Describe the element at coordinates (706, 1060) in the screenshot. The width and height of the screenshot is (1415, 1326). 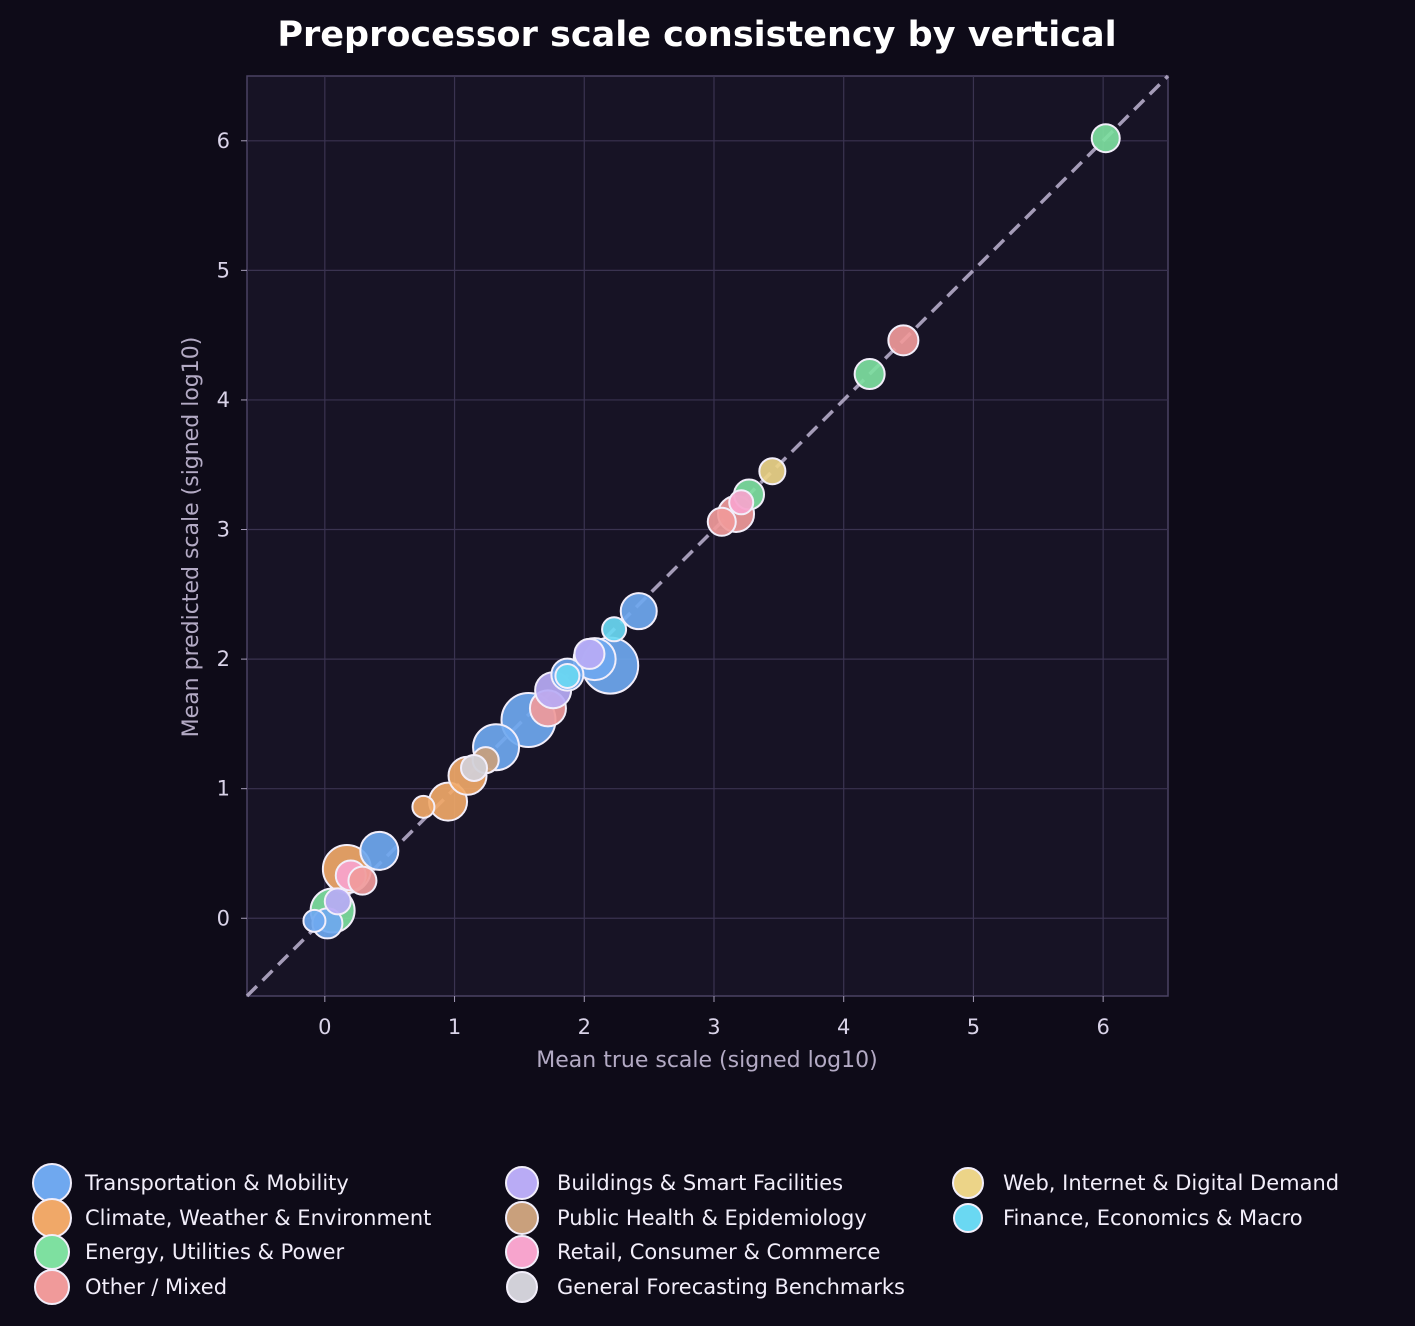
I see `x-axis-label: Mean true scale (signed log10)` at that location.